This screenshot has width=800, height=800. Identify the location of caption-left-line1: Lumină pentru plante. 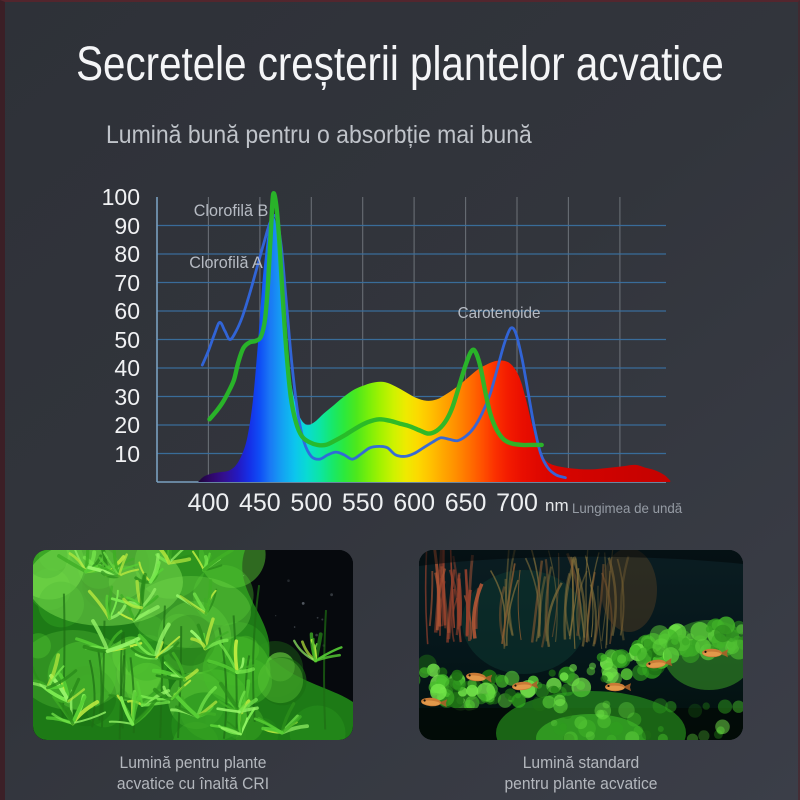
(193, 762).